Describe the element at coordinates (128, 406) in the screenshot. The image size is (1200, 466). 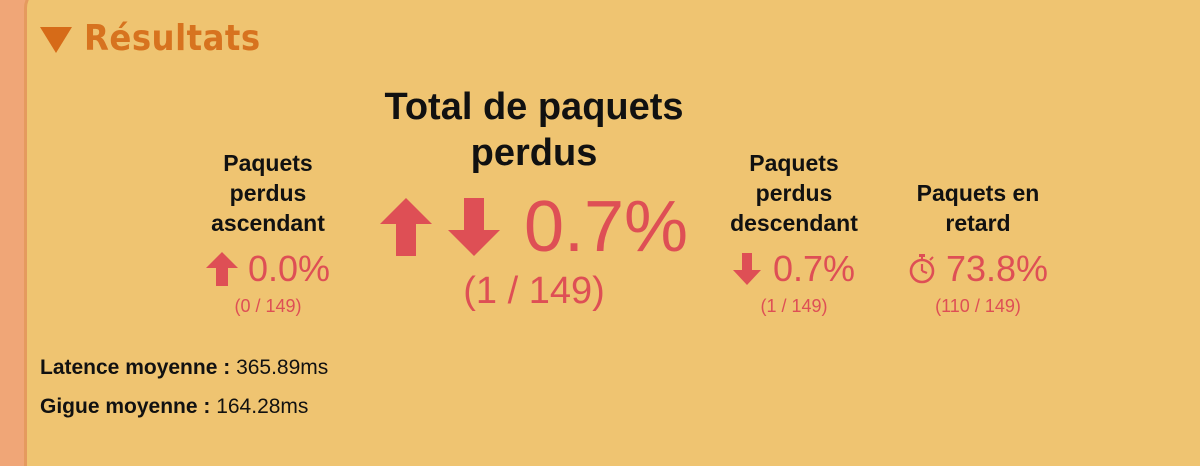
I see `jitter-label: Gigue moyenne :` at that location.